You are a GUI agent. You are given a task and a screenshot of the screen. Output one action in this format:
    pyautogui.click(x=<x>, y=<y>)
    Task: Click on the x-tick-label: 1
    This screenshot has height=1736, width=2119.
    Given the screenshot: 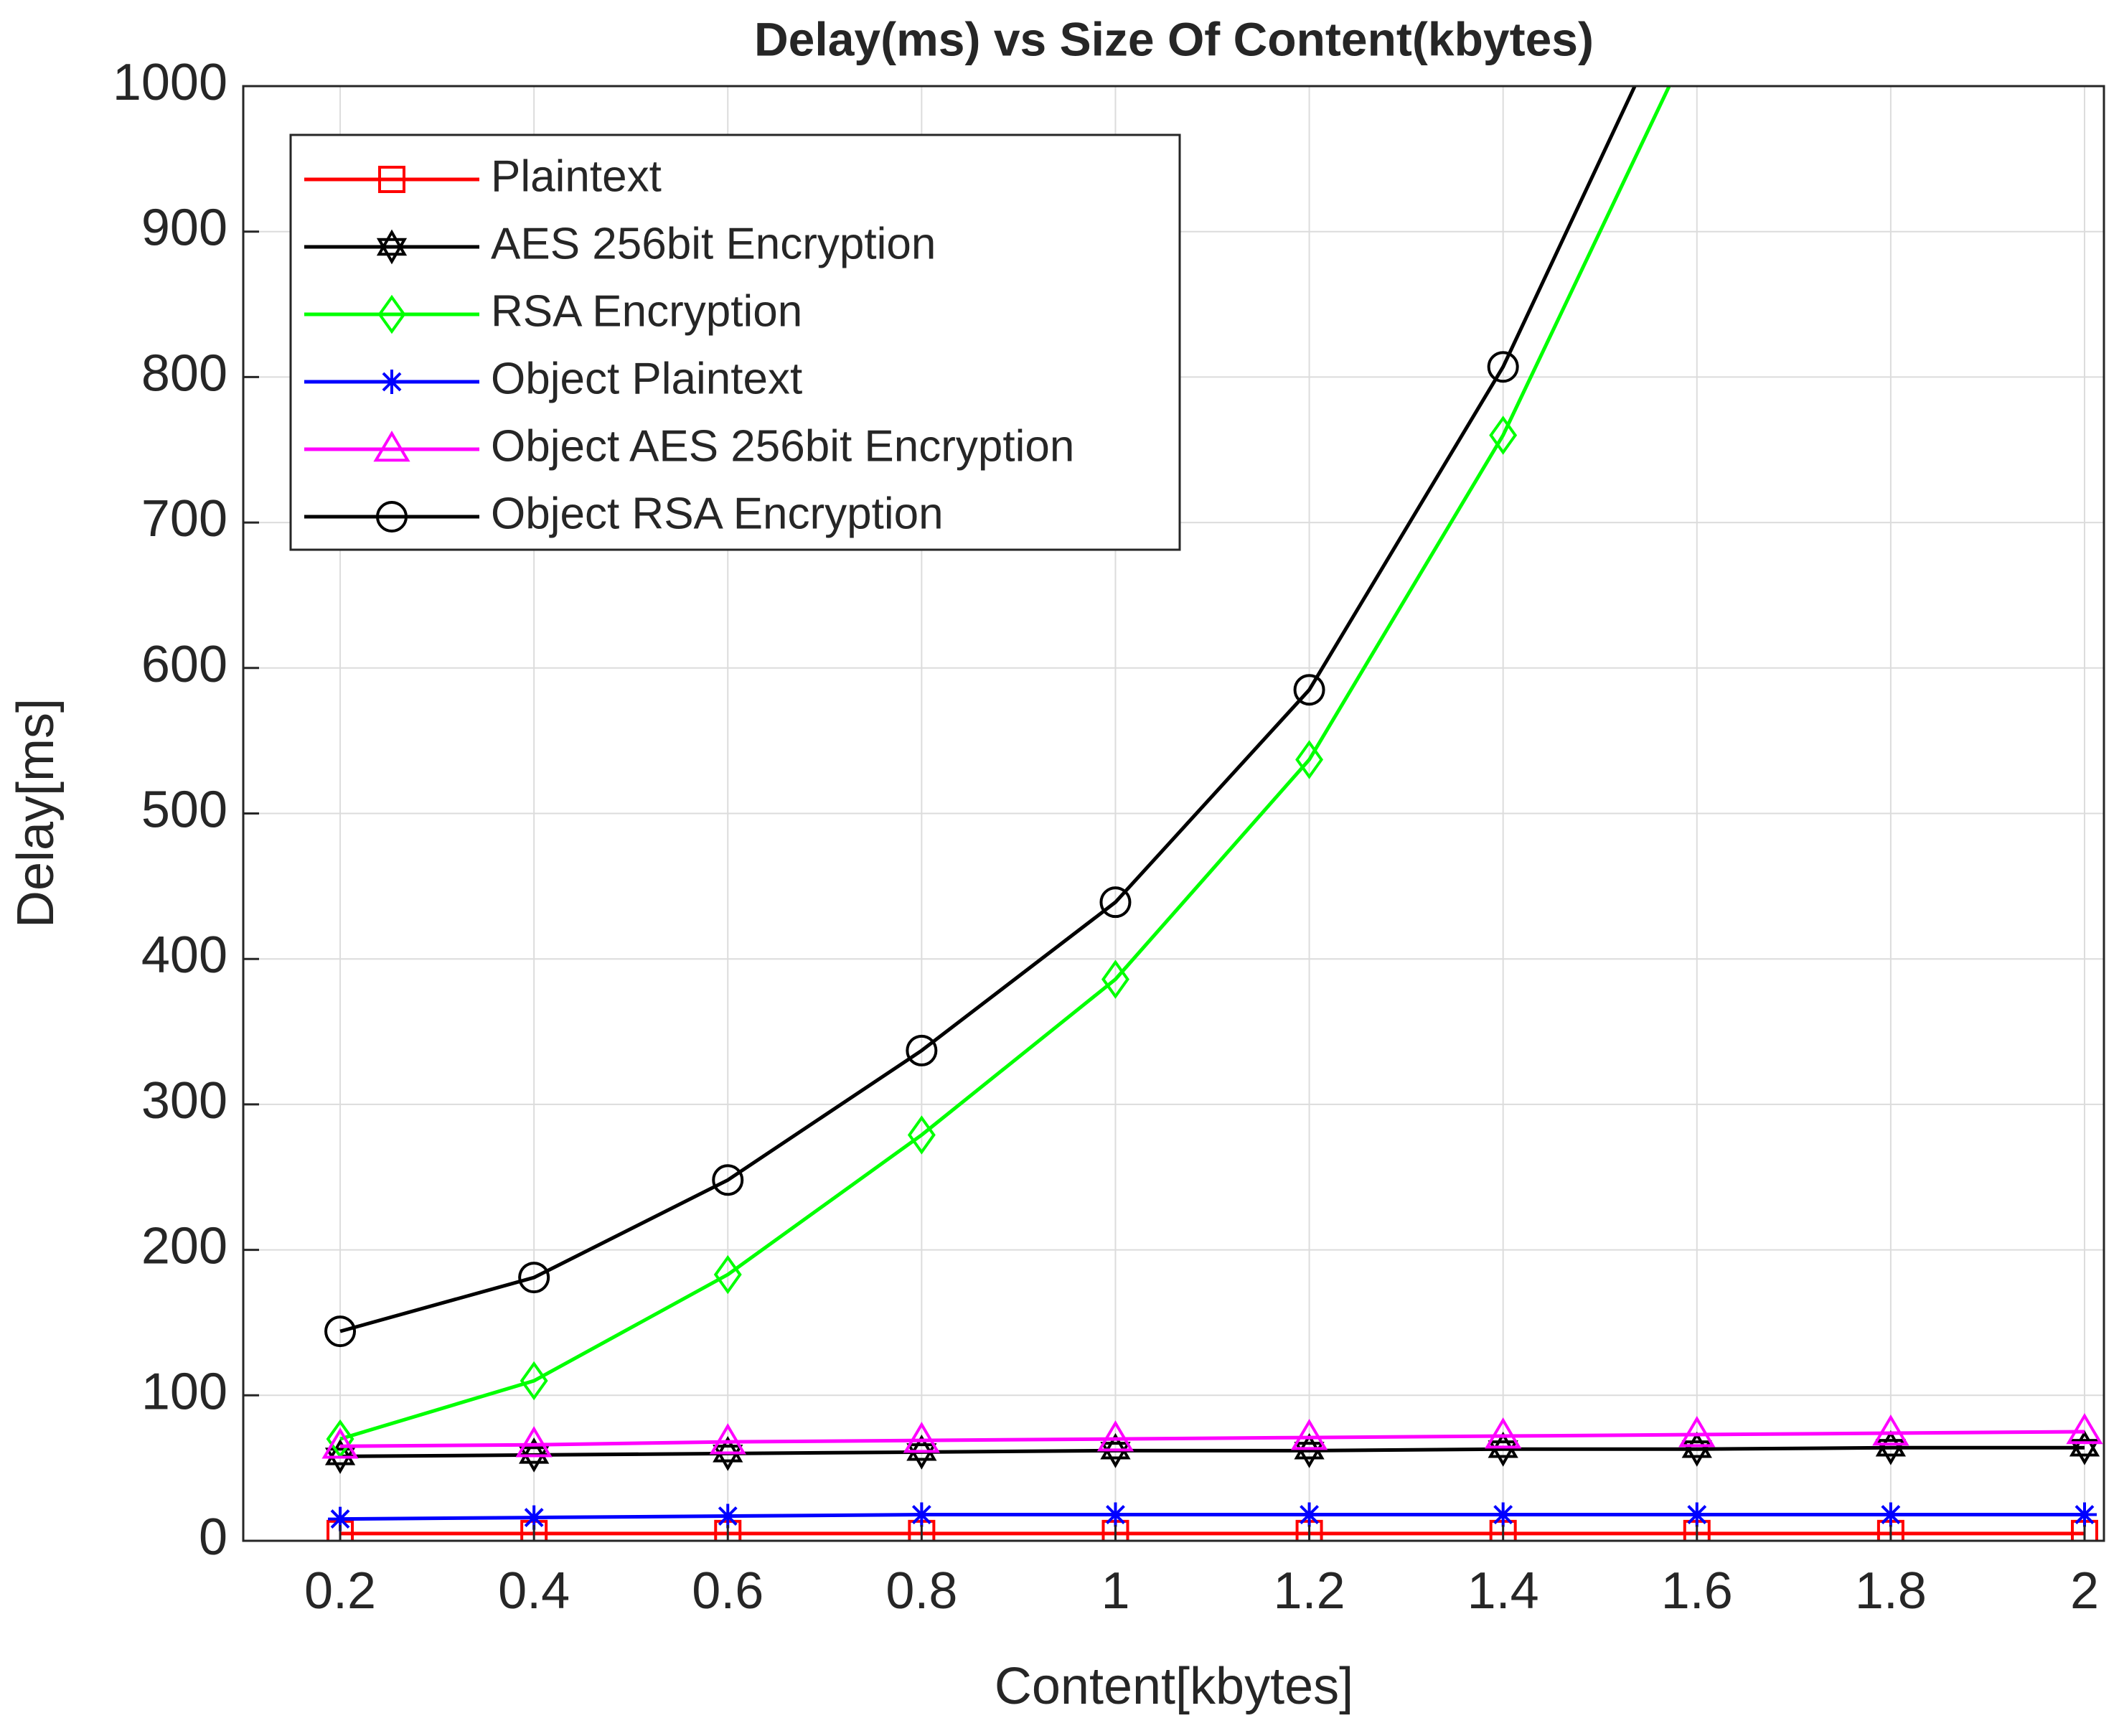 What is the action you would take?
    pyautogui.click(x=1115, y=1591)
    